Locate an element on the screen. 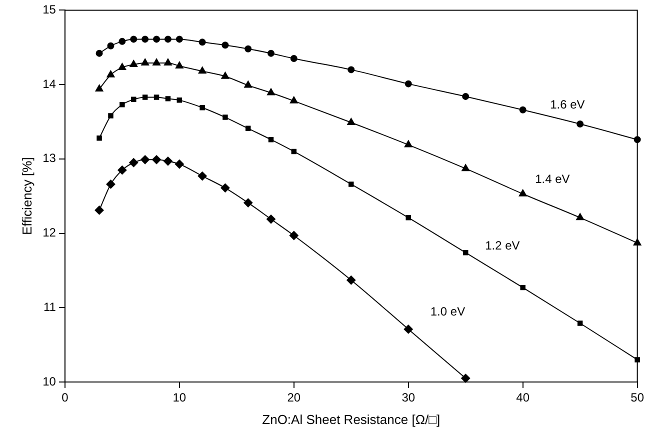 The width and height of the screenshot is (647, 436). x-tick-label: 50 is located at coordinates (637, 397).